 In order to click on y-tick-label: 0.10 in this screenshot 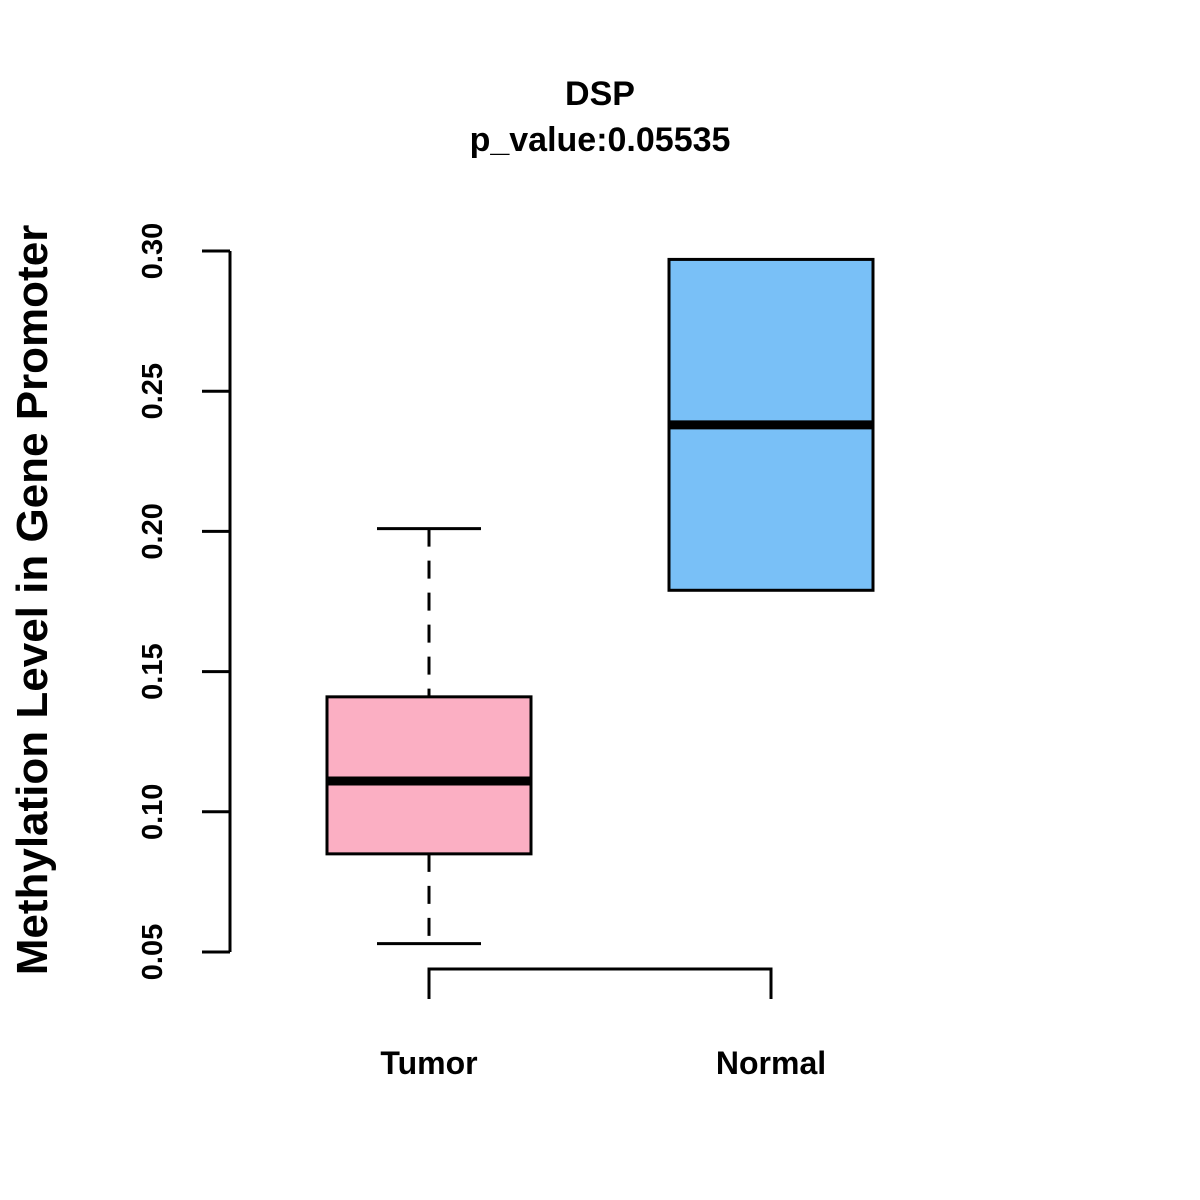, I will do `click(153, 812)`.